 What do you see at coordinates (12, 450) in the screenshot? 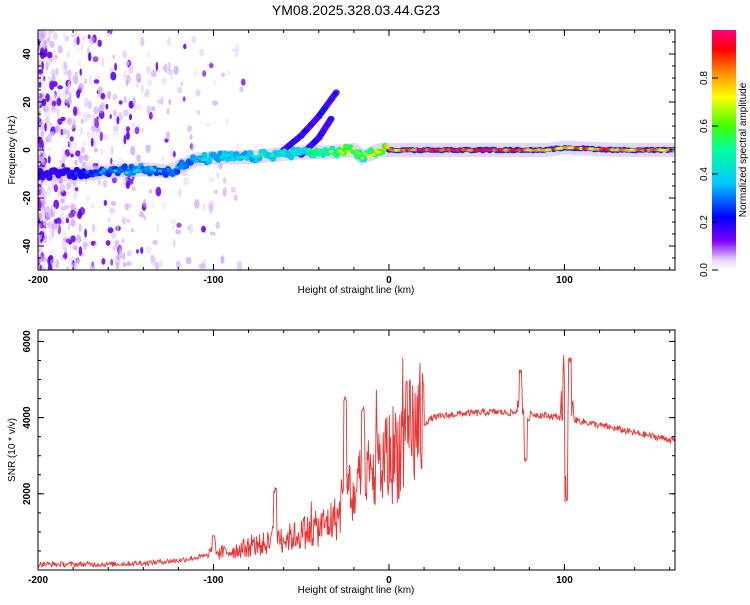
I see `snr-ylabel: SNR (10 * v/v)` at bounding box center [12, 450].